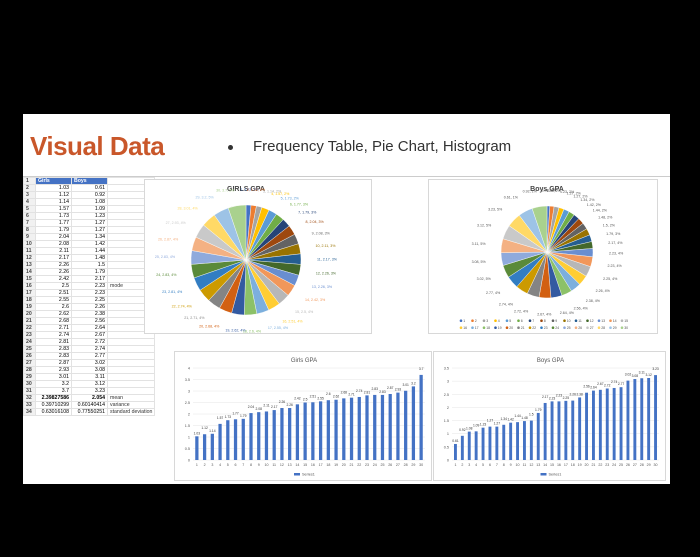 The height and width of the screenshot is (557, 700). What do you see at coordinates (89, 307) in the screenshot?
I see `boys-gpa-cell: 2.26` at bounding box center [89, 307].